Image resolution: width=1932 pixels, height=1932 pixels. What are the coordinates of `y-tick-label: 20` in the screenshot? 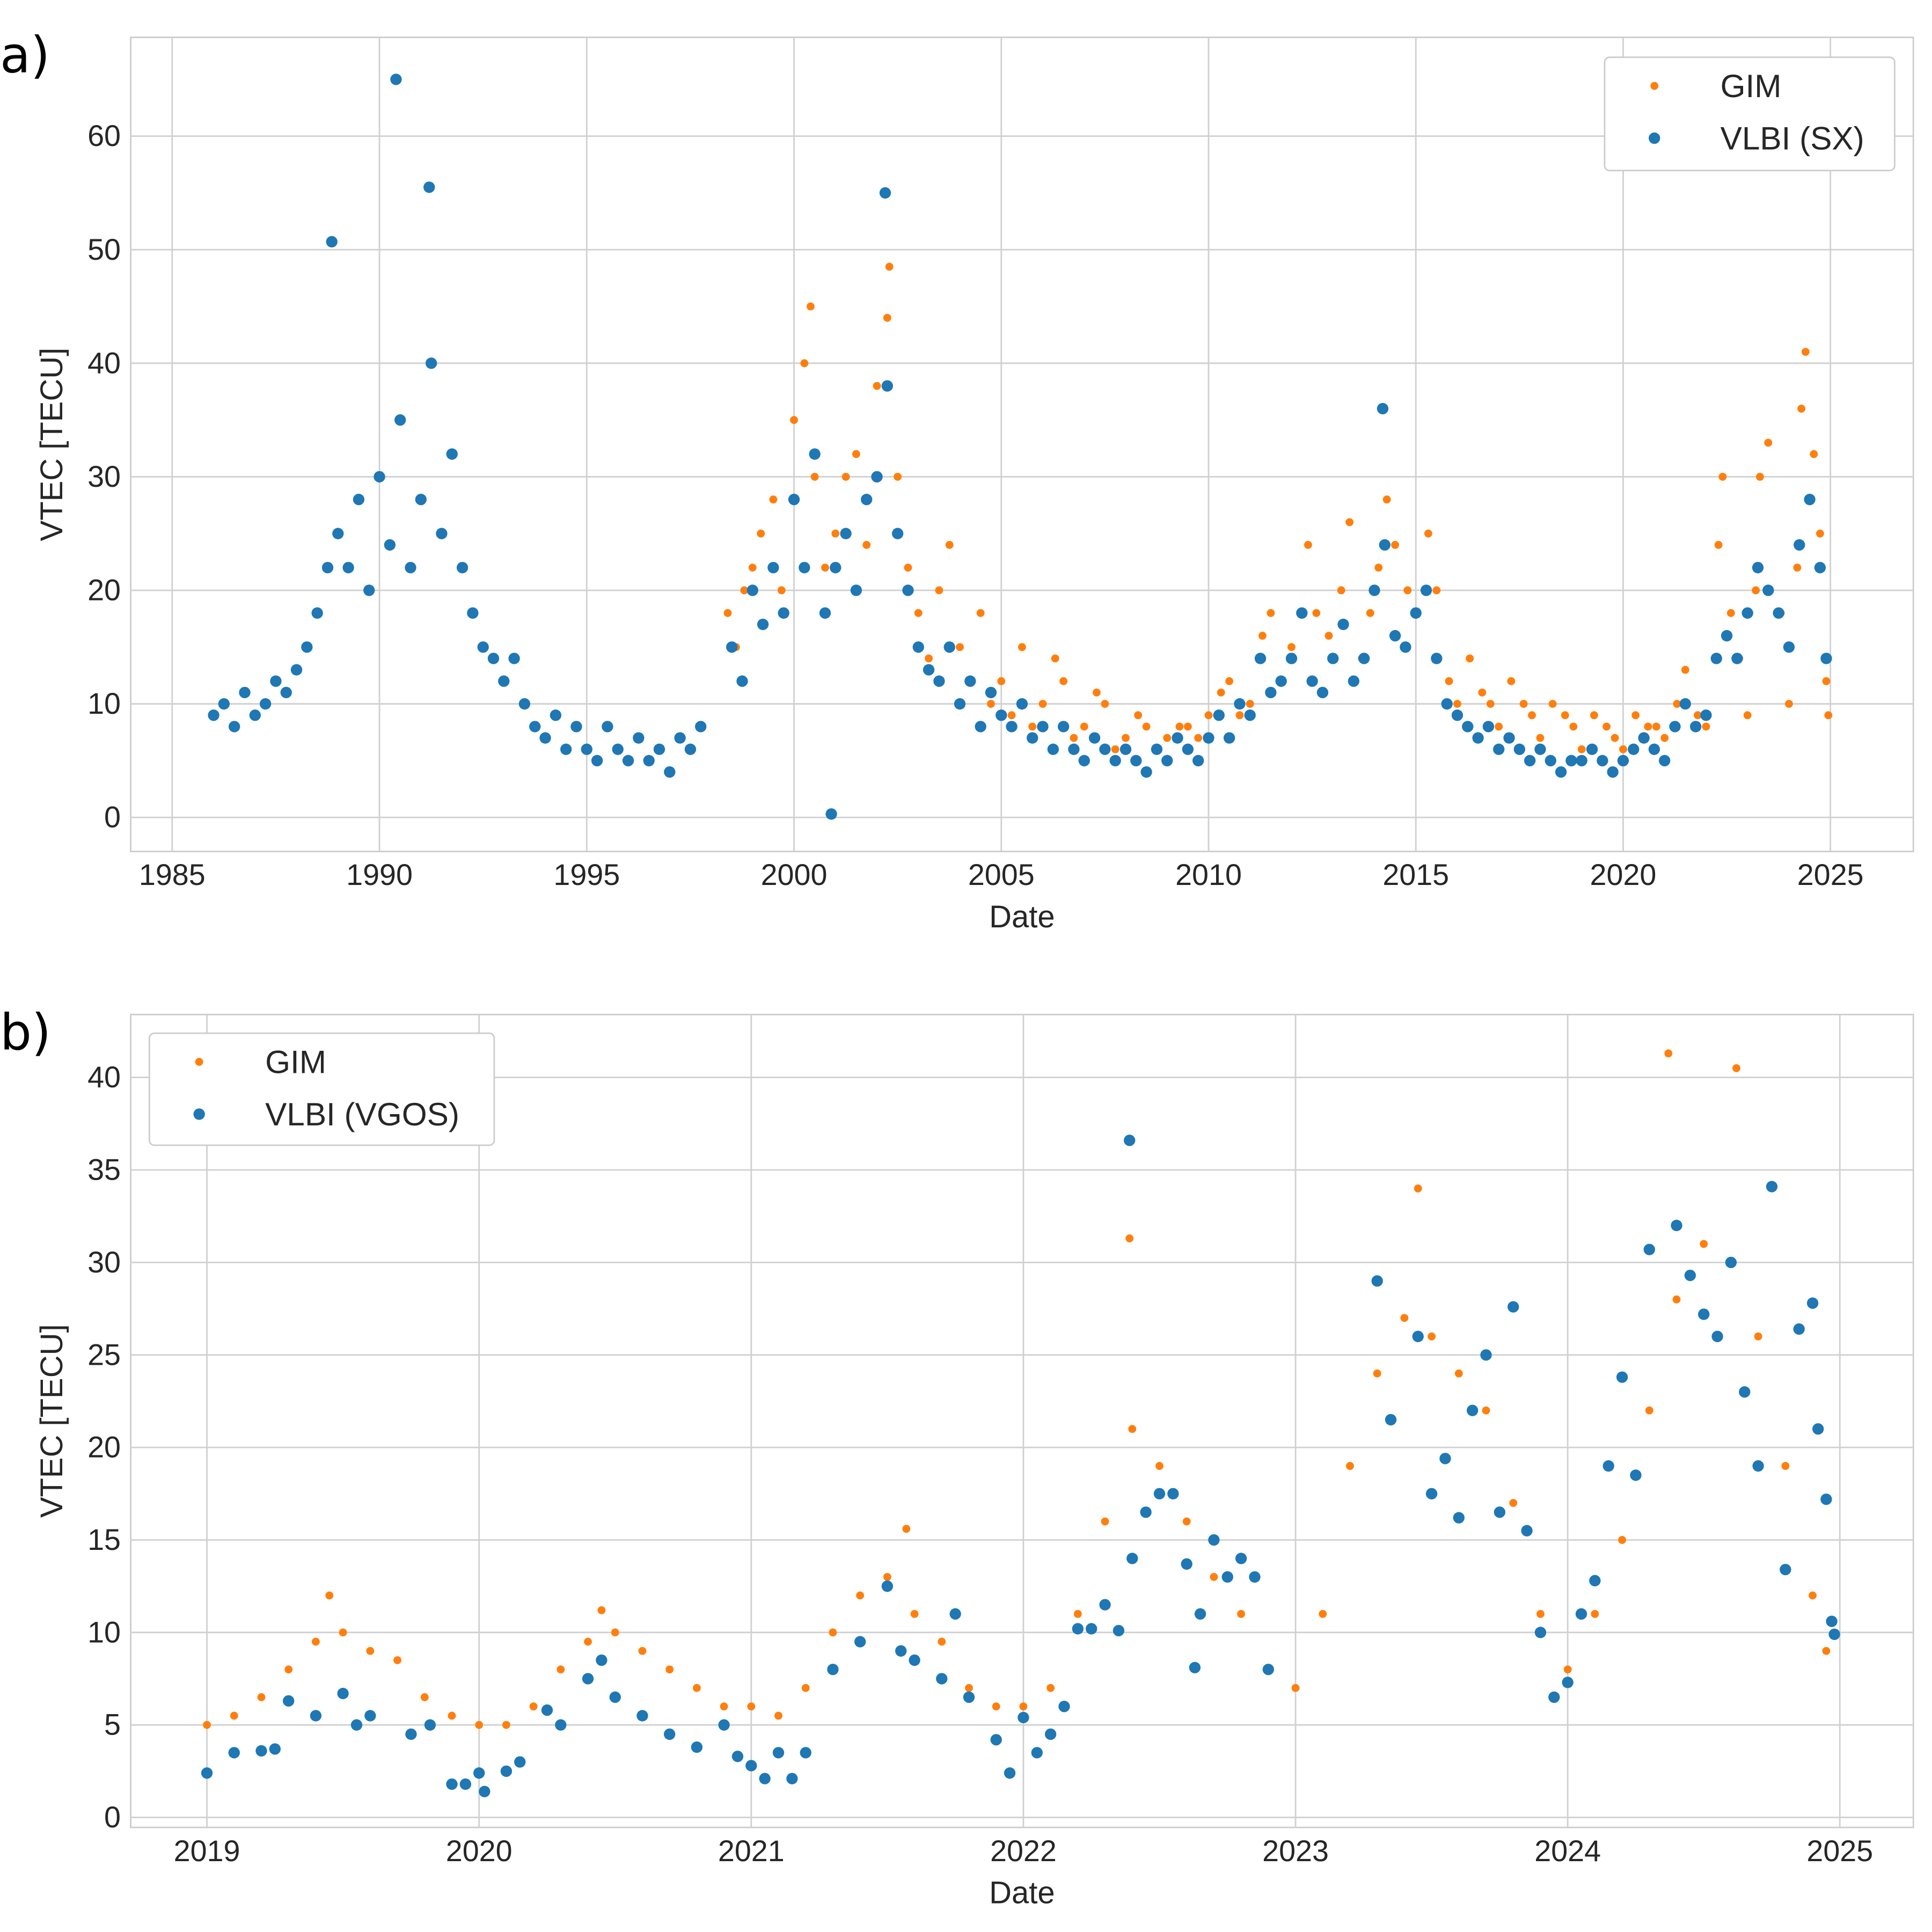 It's located at (104, 1447).